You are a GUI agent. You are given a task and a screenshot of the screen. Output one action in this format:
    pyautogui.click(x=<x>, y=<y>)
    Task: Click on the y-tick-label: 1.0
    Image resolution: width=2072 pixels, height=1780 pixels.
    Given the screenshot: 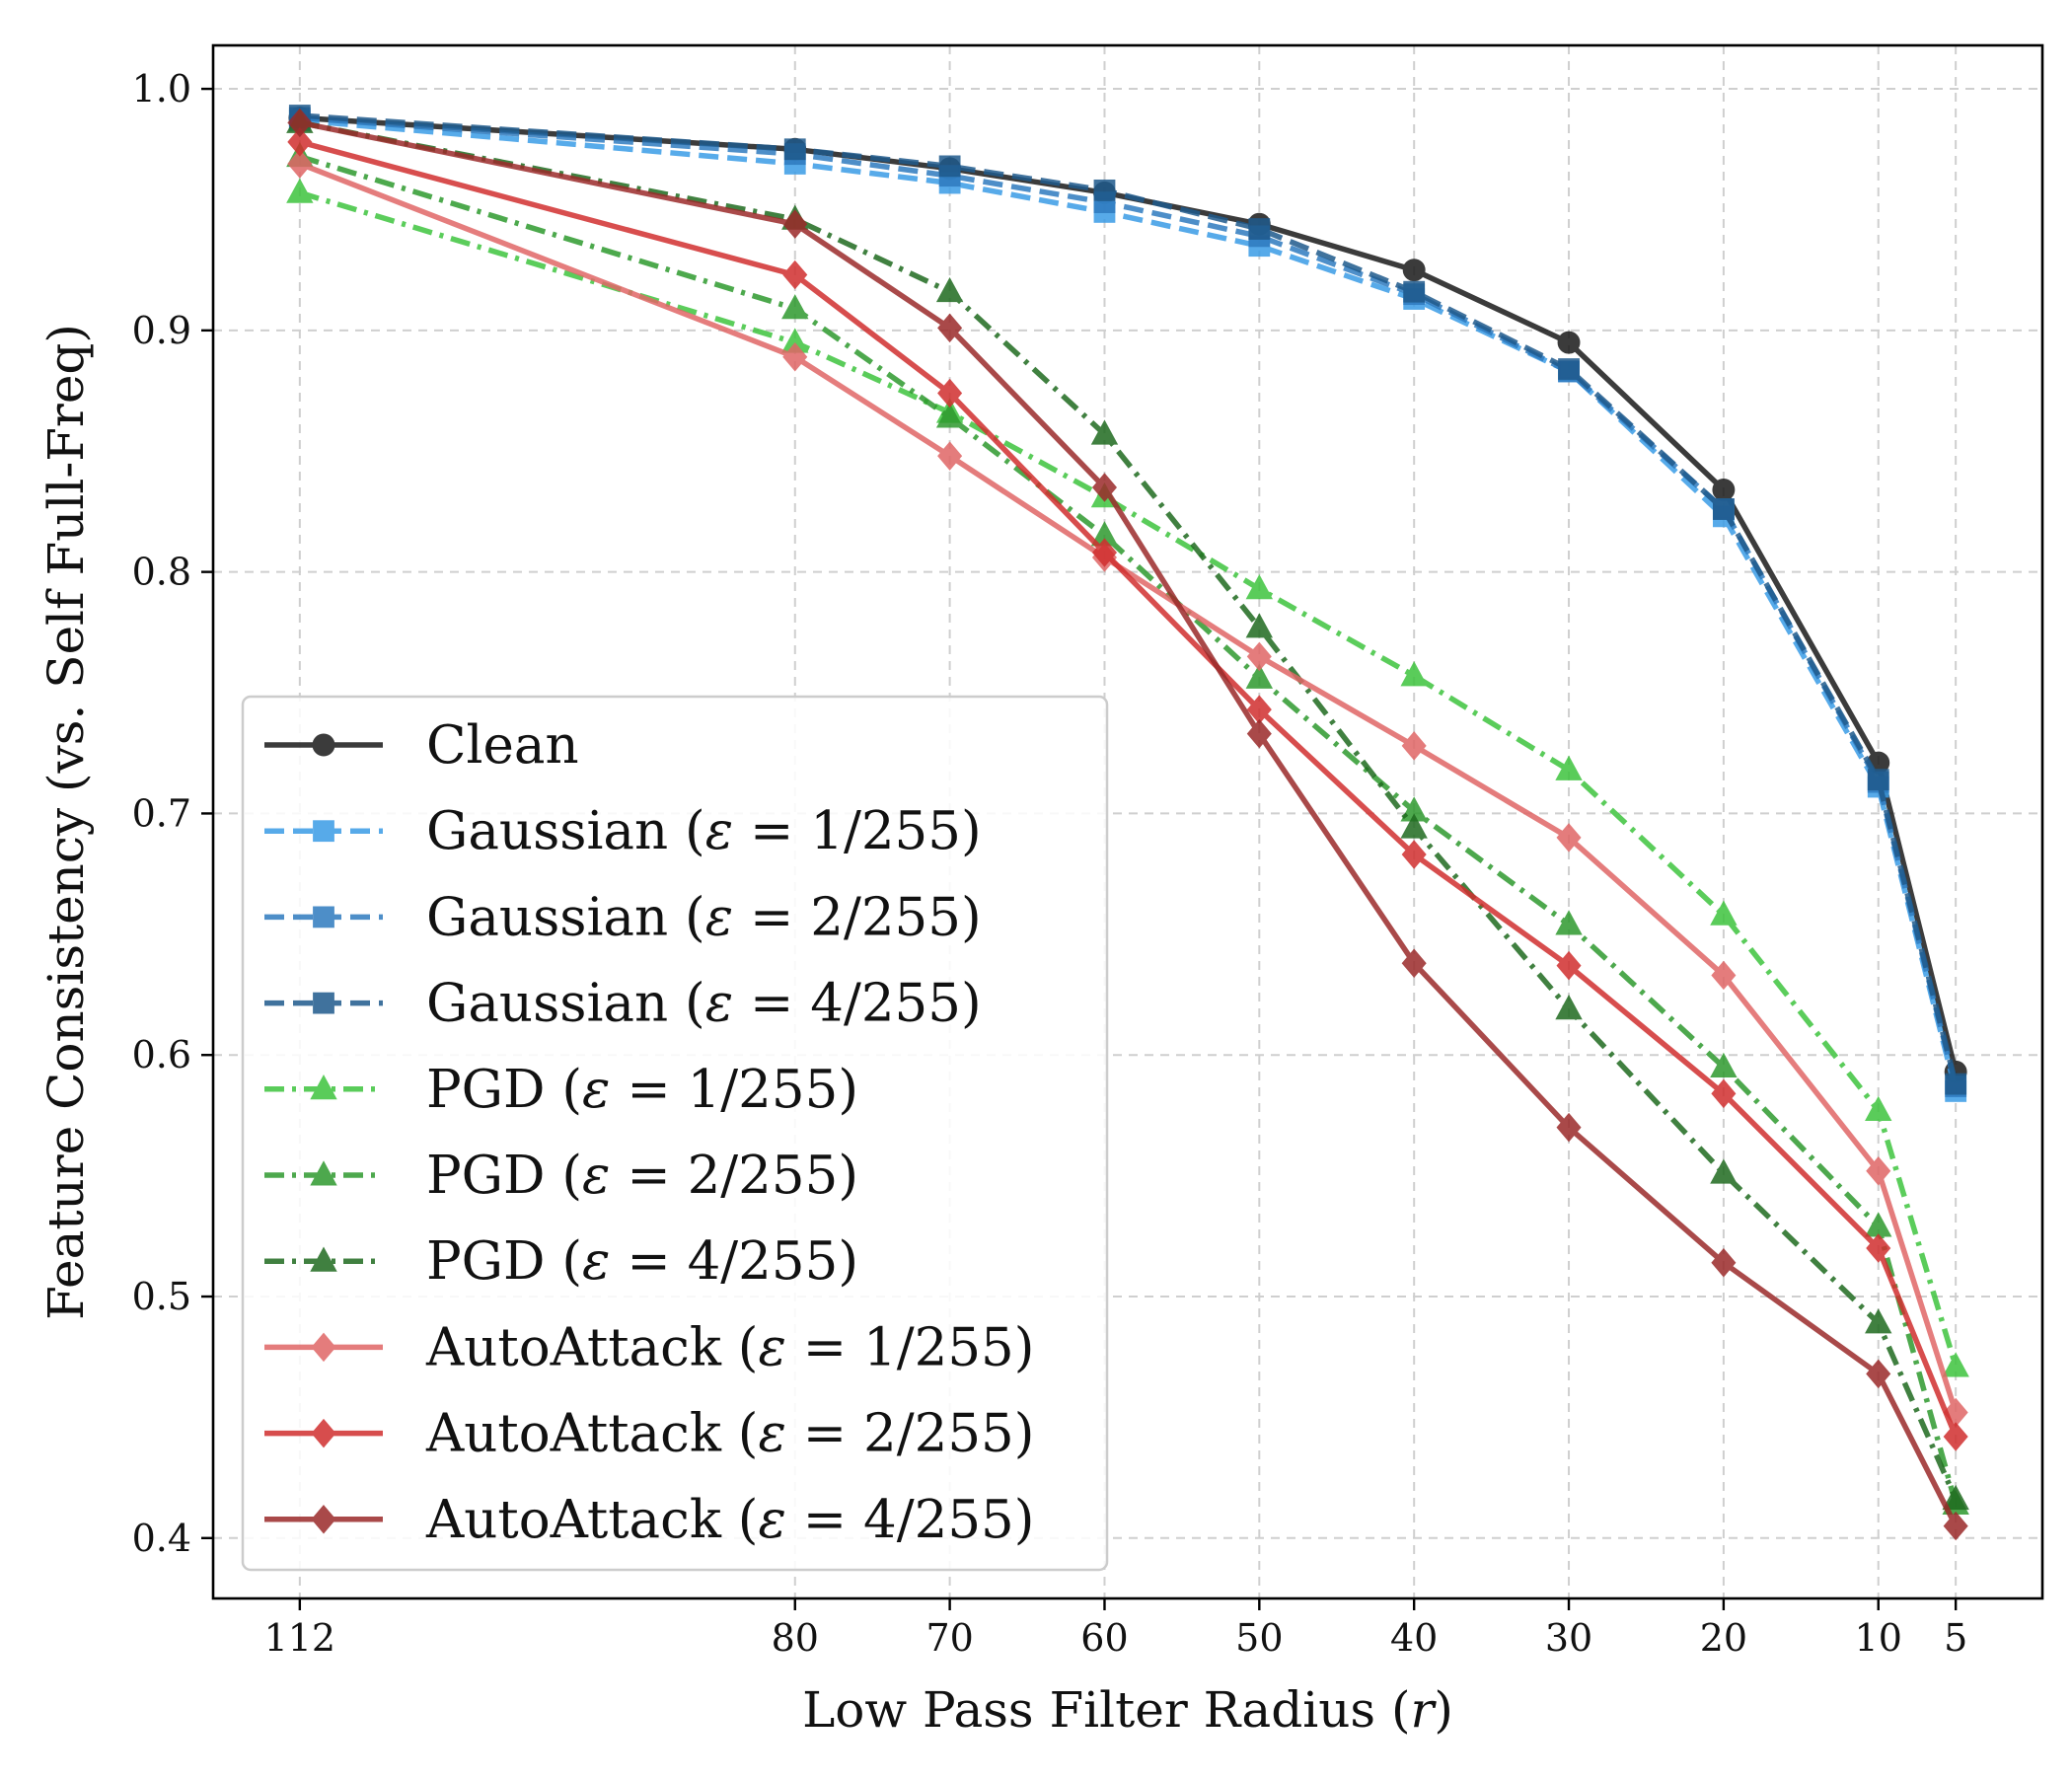 What is the action you would take?
    pyautogui.click(x=162, y=89)
    